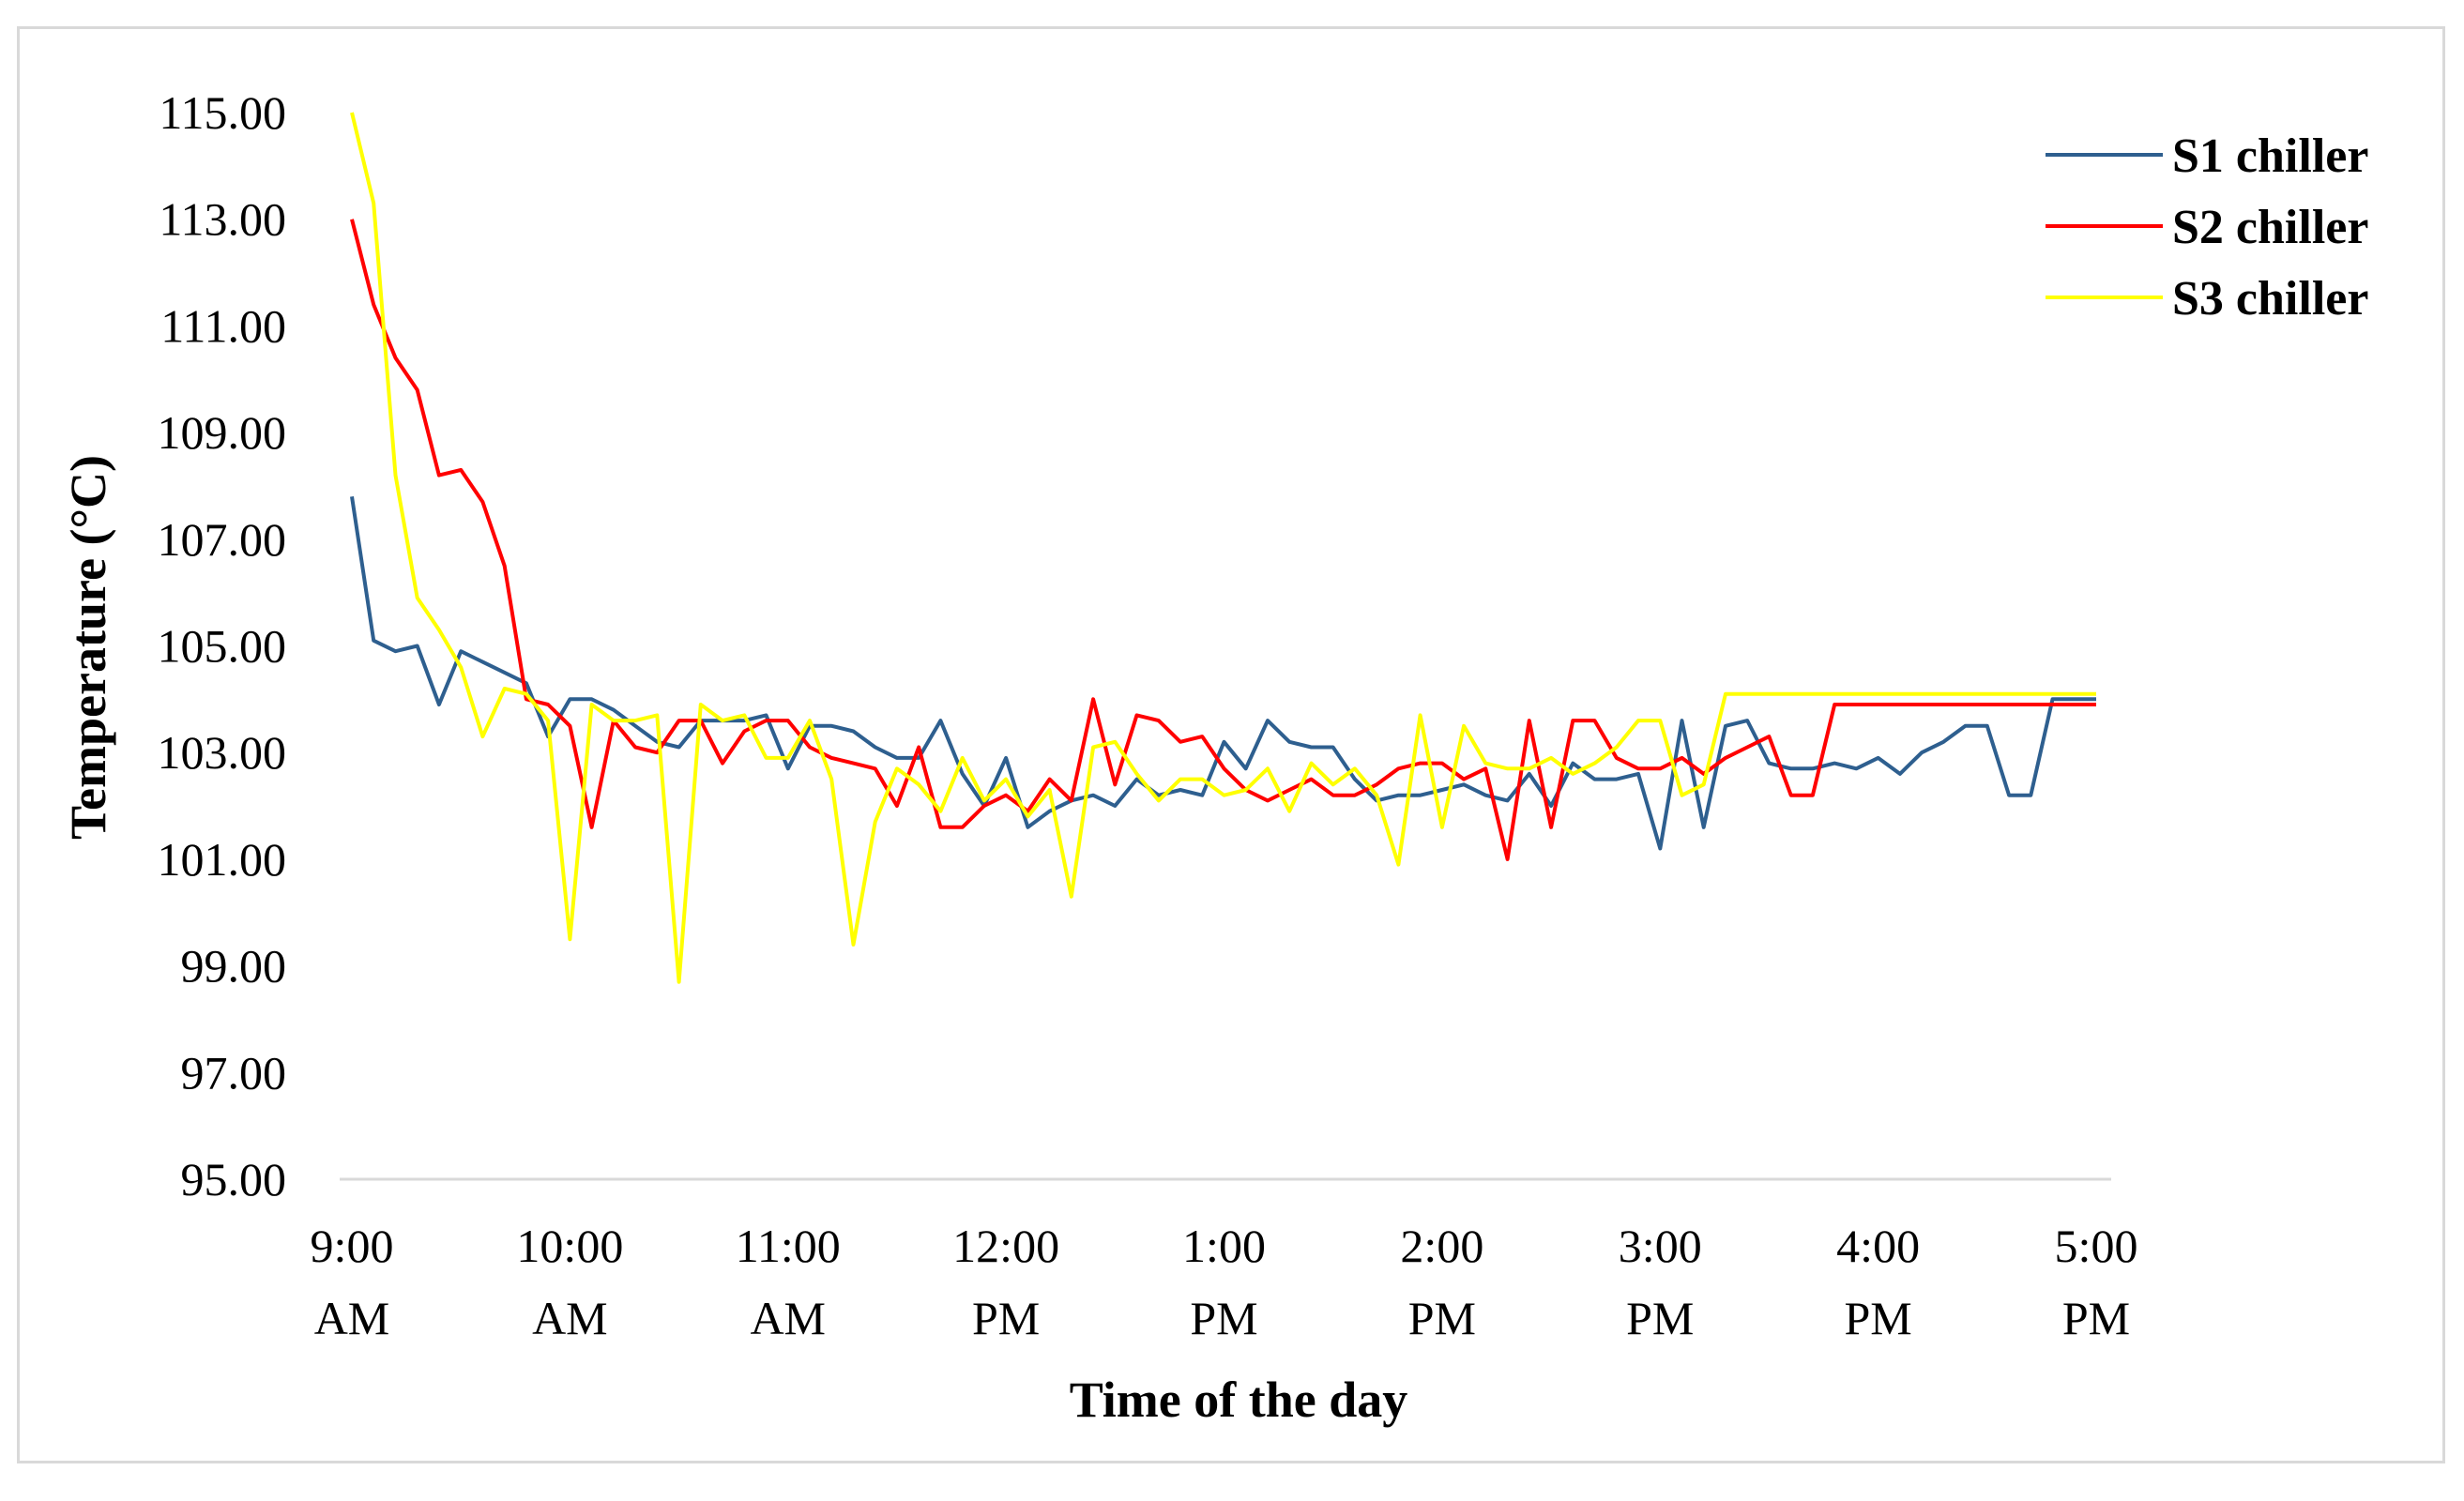 Image resolution: width=2464 pixels, height=1501 pixels. Describe the element at coordinates (1661, 1246) in the screenshot. I see `x-tick-label: 3:00` at that location.